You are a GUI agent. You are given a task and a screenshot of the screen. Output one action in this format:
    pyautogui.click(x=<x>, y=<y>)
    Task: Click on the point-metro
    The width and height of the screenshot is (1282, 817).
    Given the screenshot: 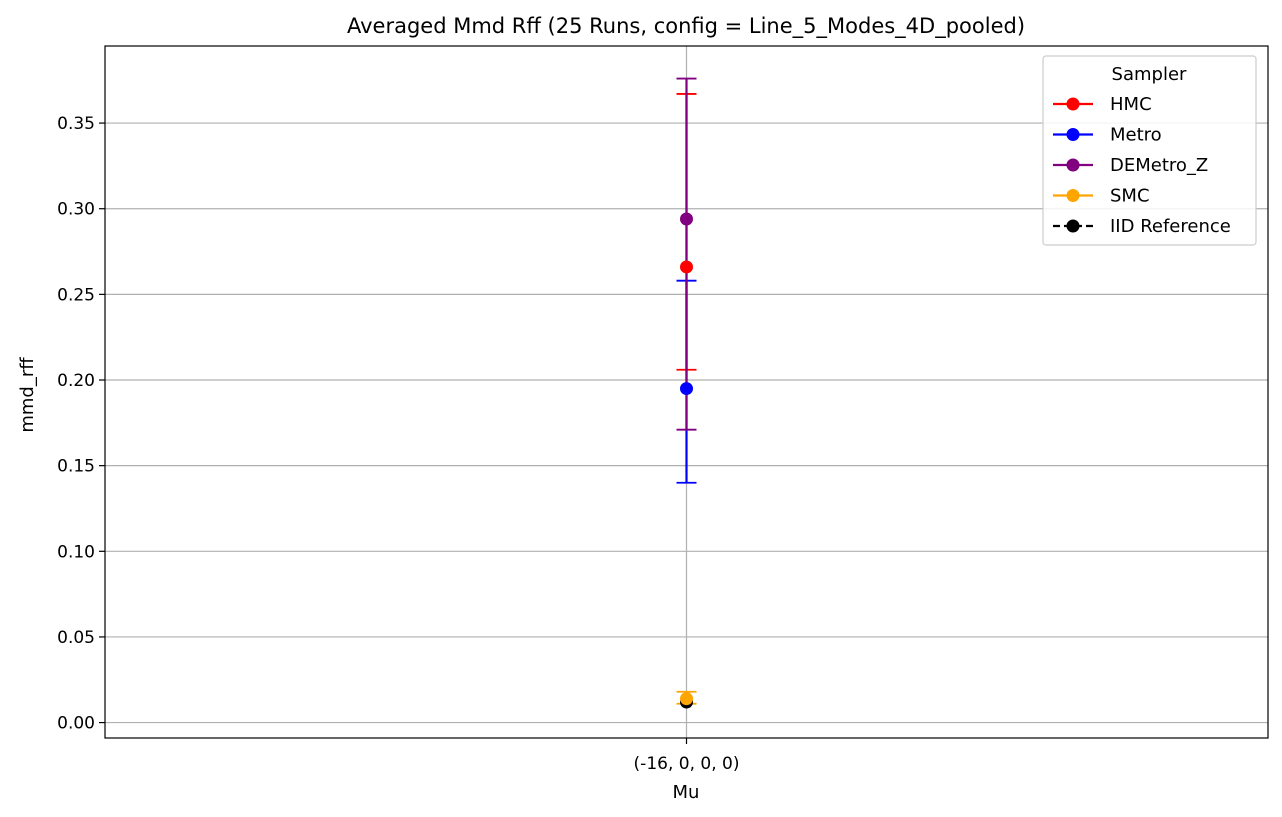 What is the action you would take?
    pyautogui.click(x=686, y=389)
    